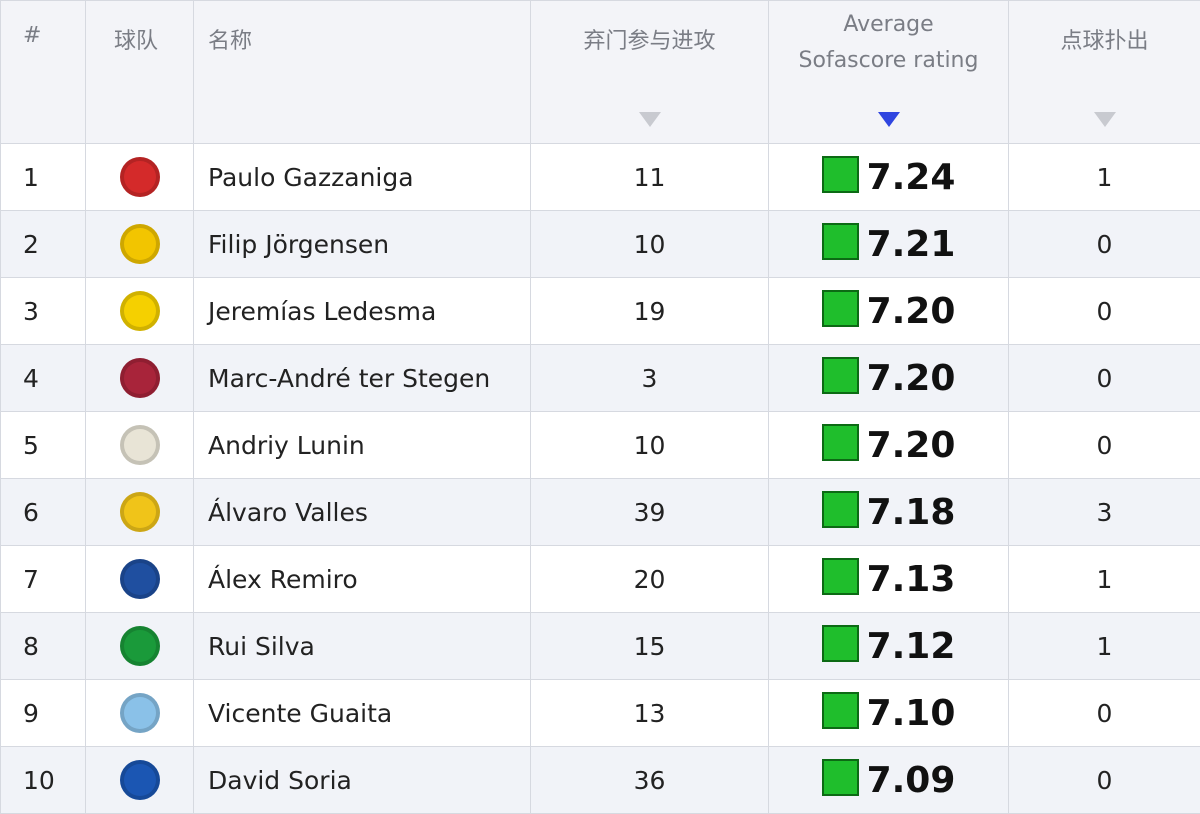 The width and height of the screenshot is (1200, 814). What do you see at coordinates (362, 579) in the screenshot?
I see `player-name: Álex Remiro` at bounding box center [362, 579].